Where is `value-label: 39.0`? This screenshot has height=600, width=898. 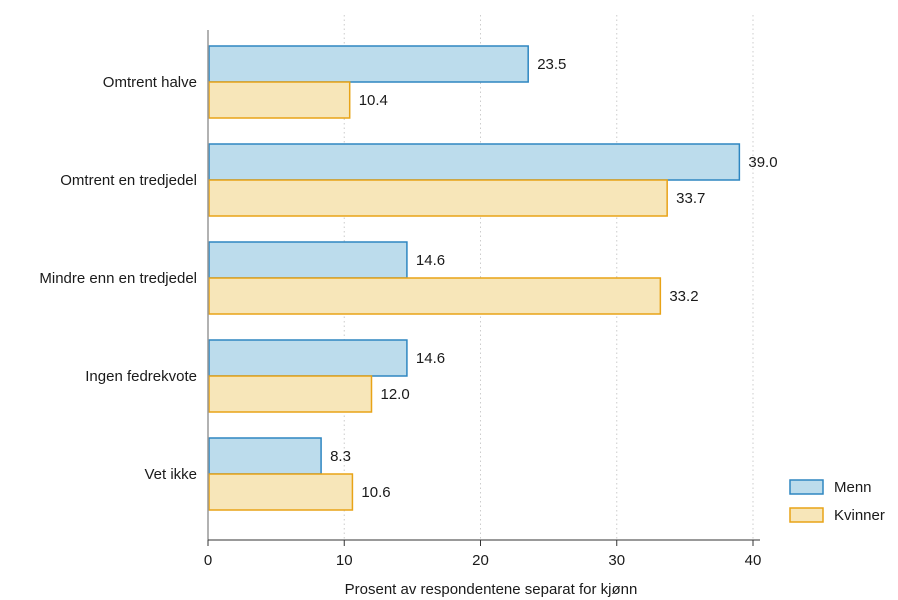
value-label: 39.0 is located at coordinates (762, 162).